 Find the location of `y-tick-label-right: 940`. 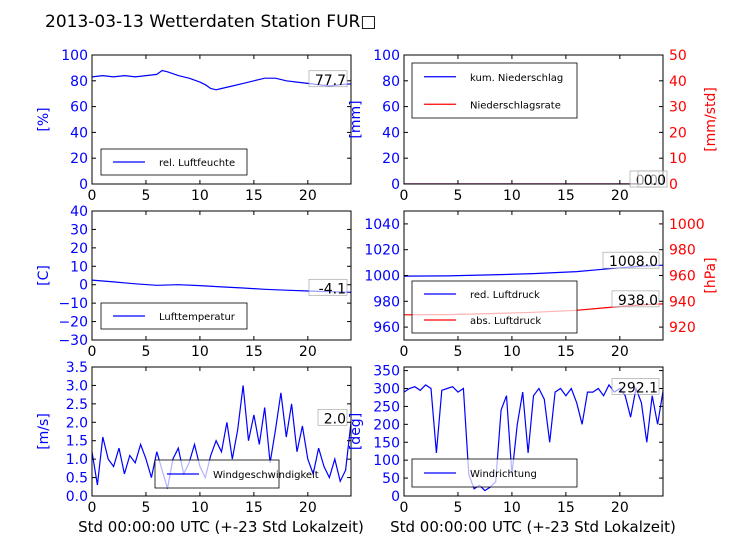

y-tick-label-right: 940 is located at coordinates (682, 302).